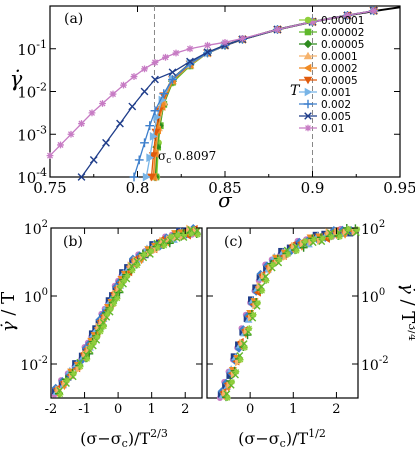 This screenshot has width=415, height=453. I want to click on legend-entry: 0.002, so click(336, 105).